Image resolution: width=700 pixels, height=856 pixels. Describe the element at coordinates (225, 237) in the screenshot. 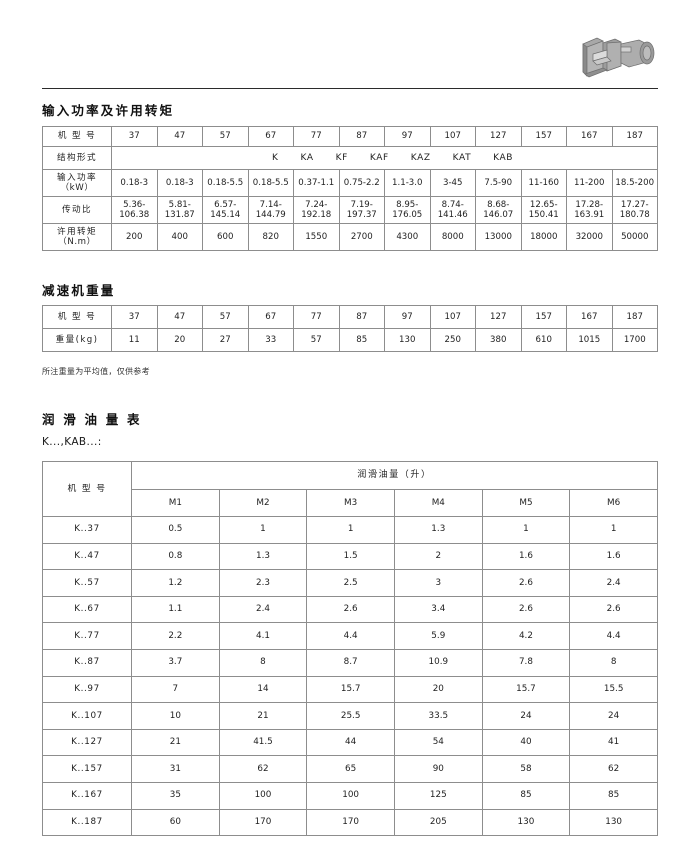

I see `cell-torque: 600` at that location.